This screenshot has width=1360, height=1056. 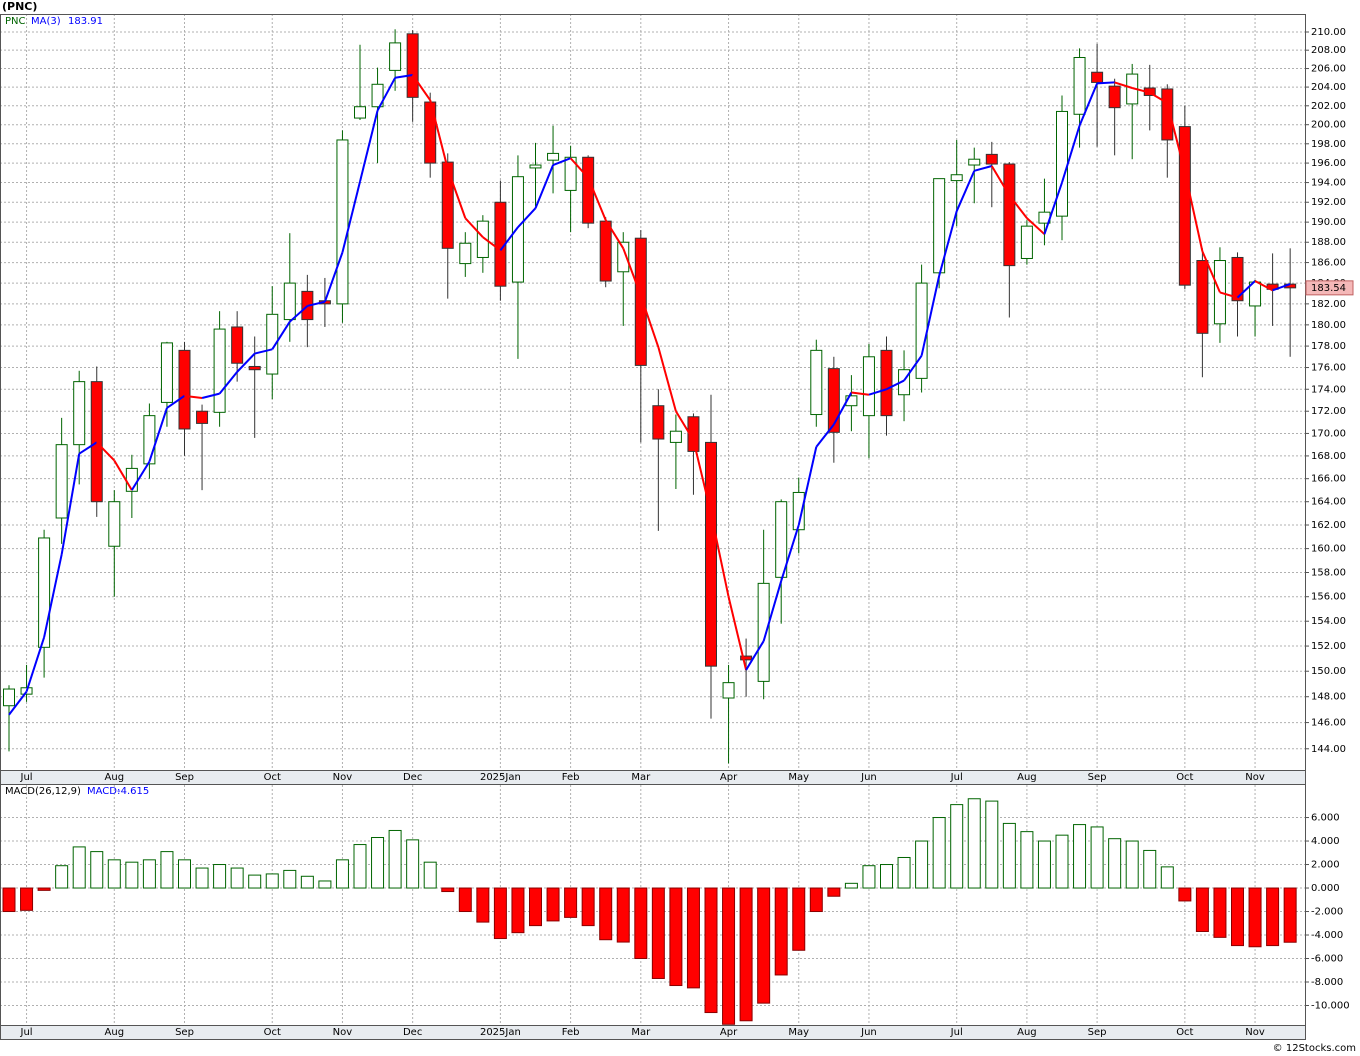 I want to click on y-tick-label: -8.000, so click(x=1327, y=982).